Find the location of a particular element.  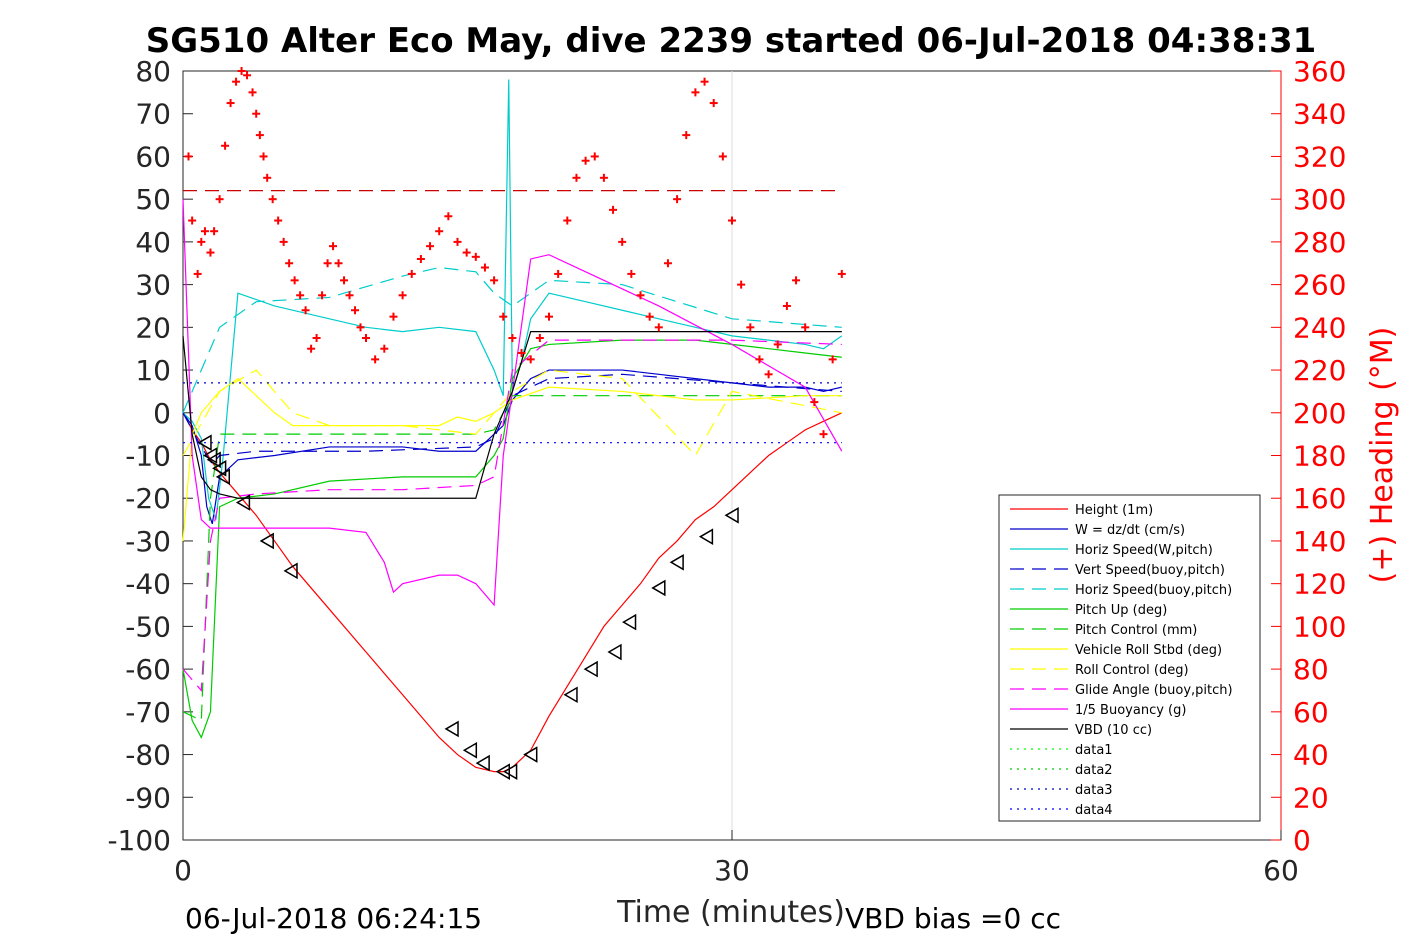

y-tick-label: -70 is located at coordinates (148, 712).